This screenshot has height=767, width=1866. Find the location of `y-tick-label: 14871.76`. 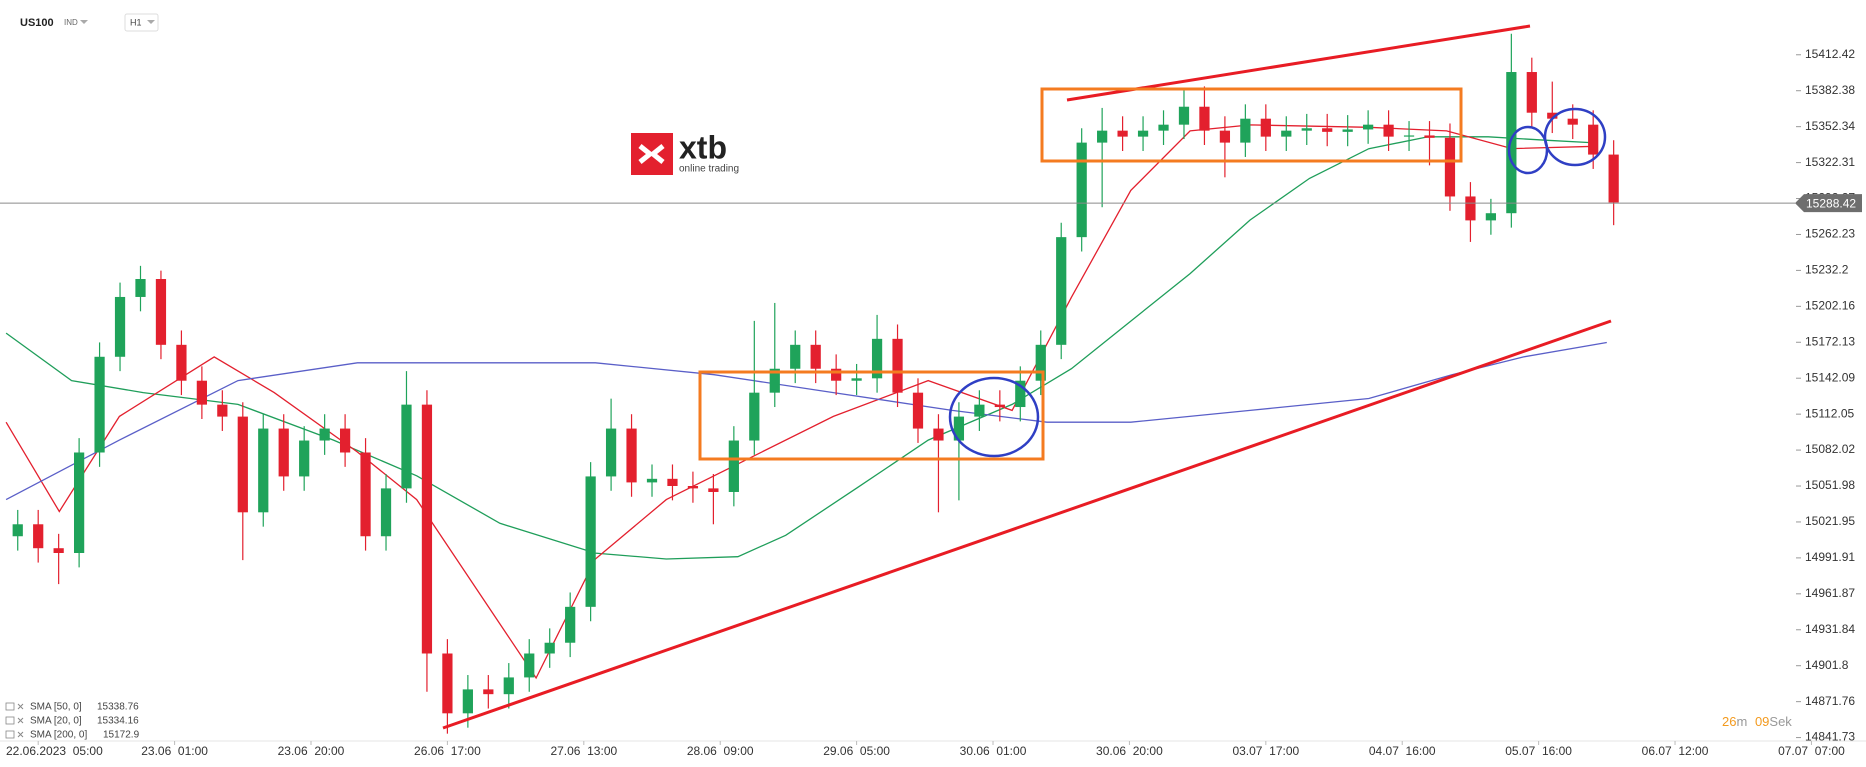

y-tick-label: 14871.76 is located at coordinates (1830, 701).